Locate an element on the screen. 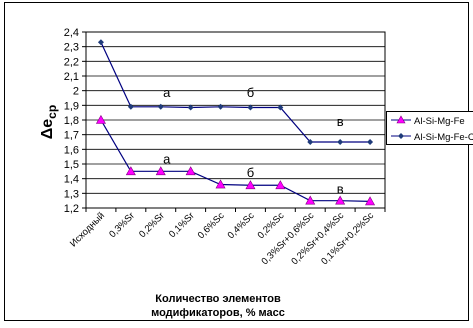 Image resolution: width=473 pixels, height=328 pixels. y-tick-label: 2,3 is located at coordinates (71, 48).